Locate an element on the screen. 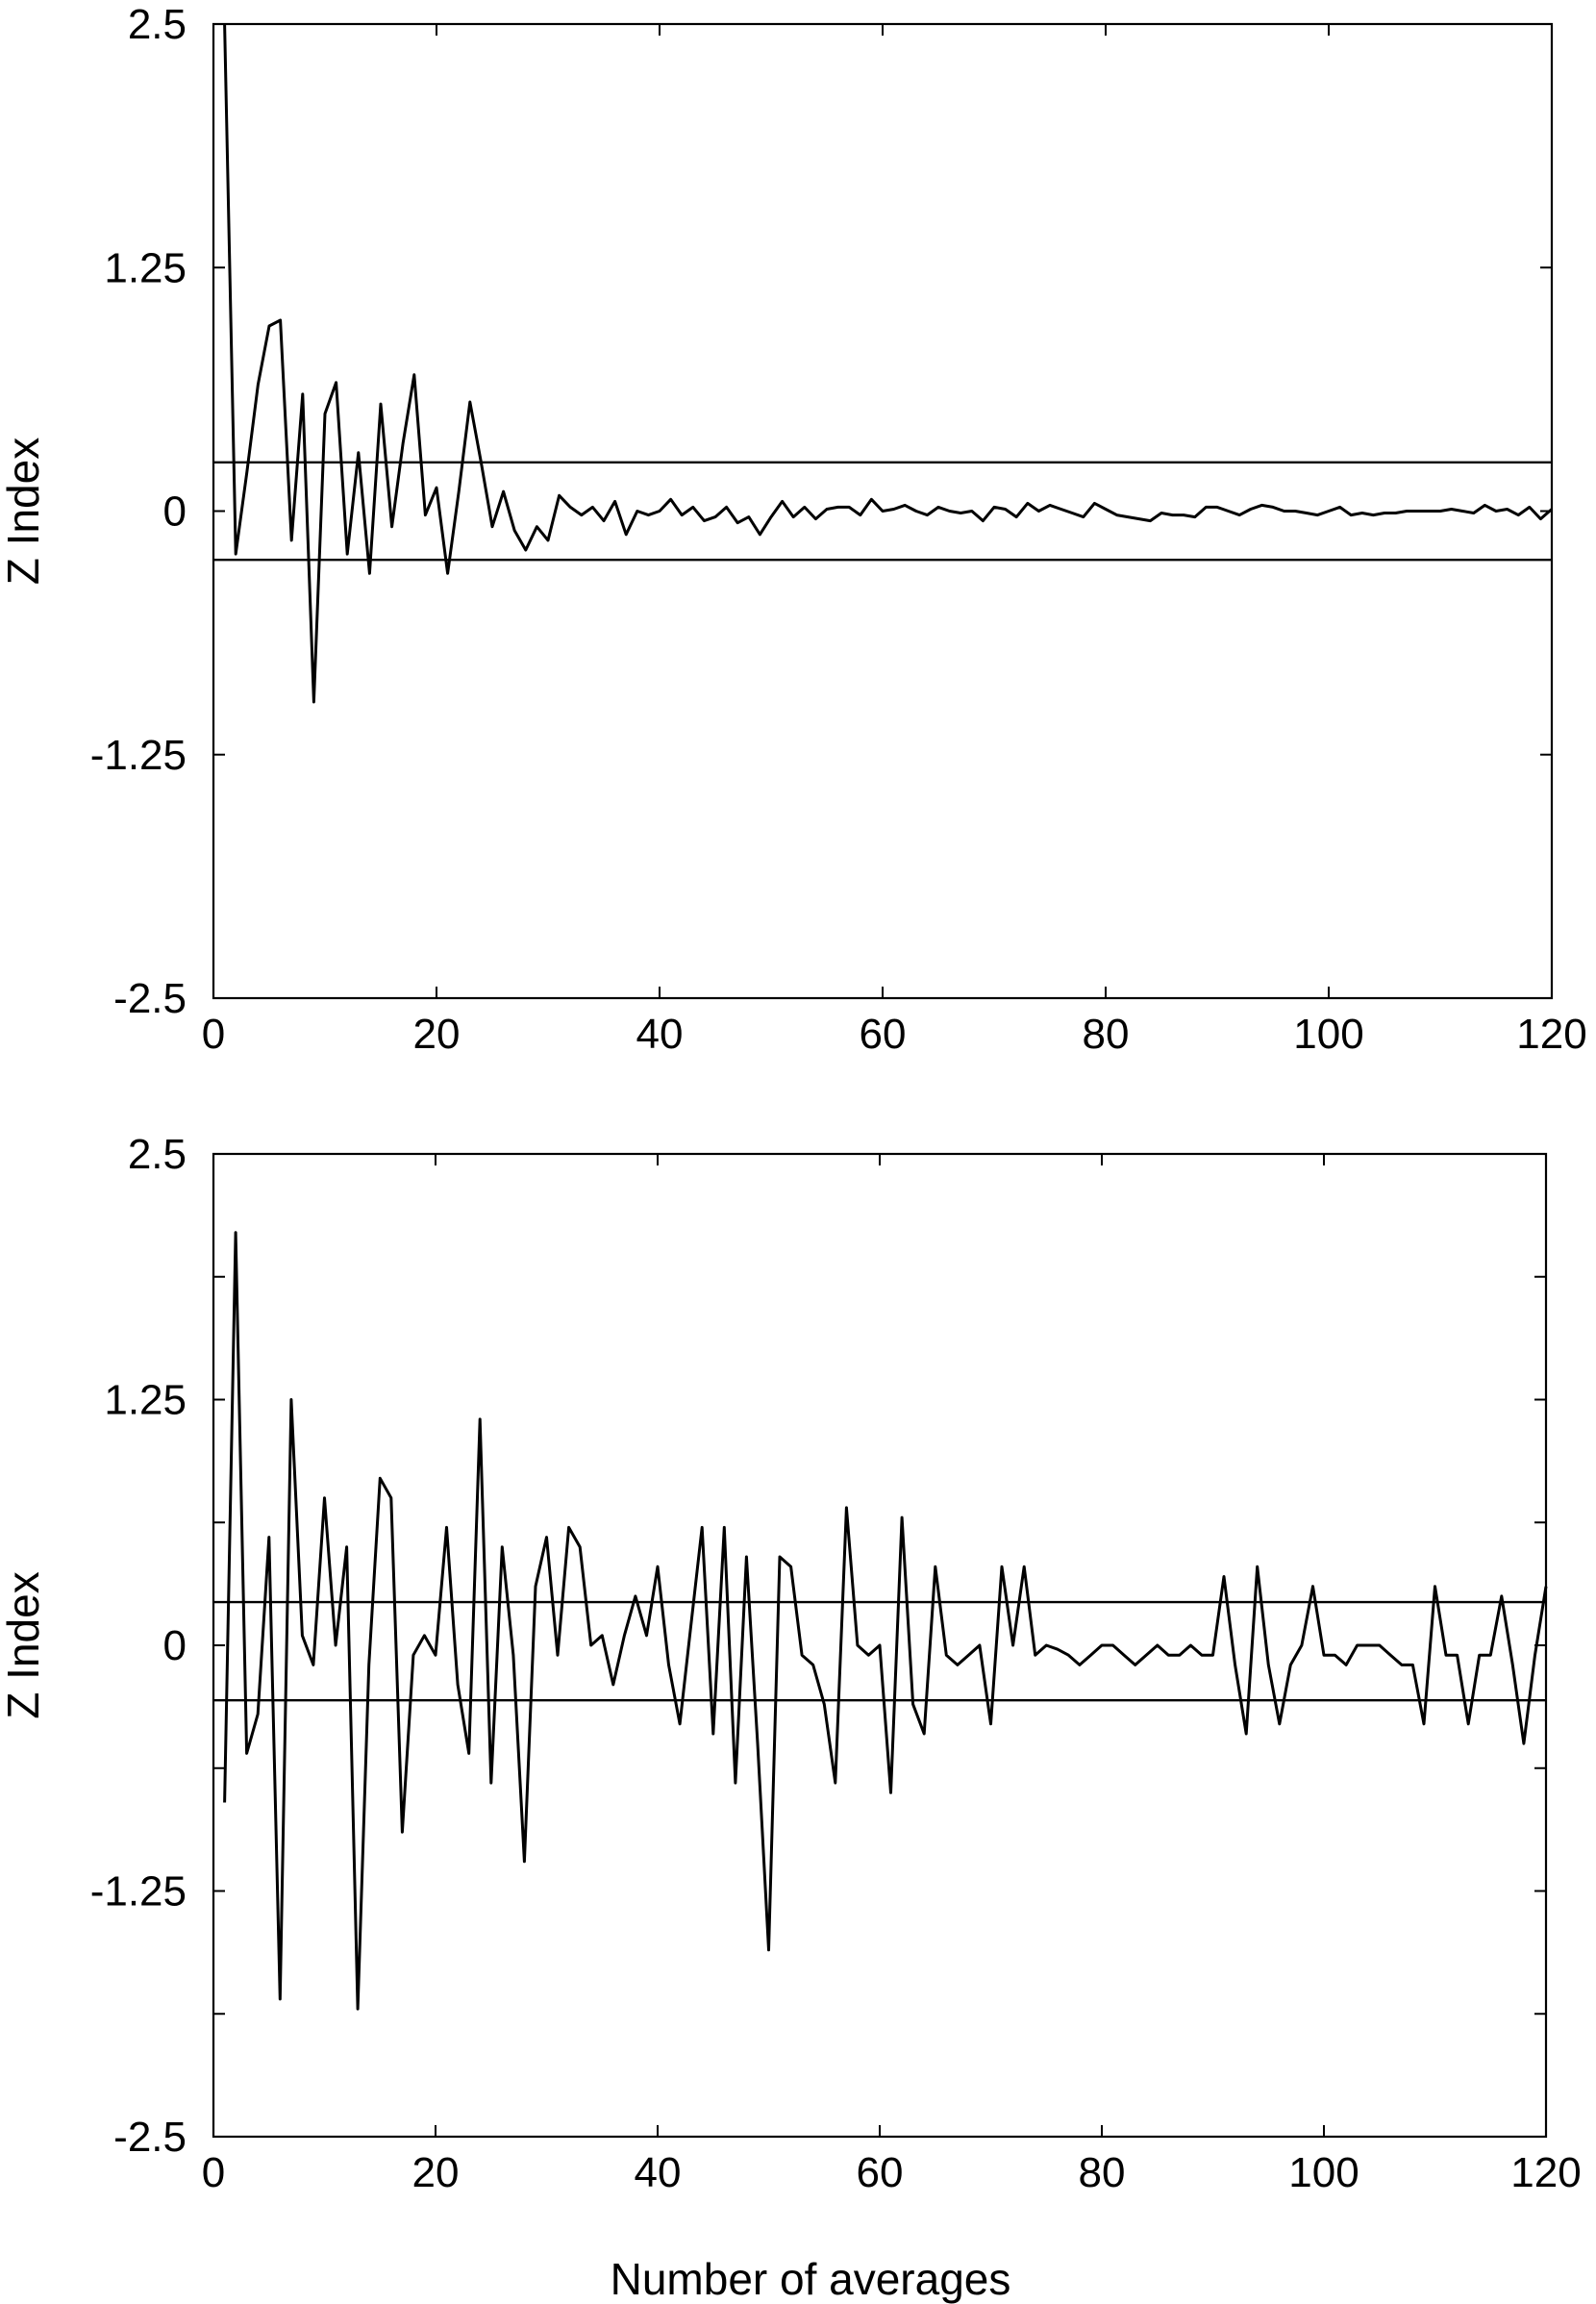 Image resolution: width=1596 pixels, height=2304 pixels. x-axis-label: Number of averages is located at coordinates (811, 2279).